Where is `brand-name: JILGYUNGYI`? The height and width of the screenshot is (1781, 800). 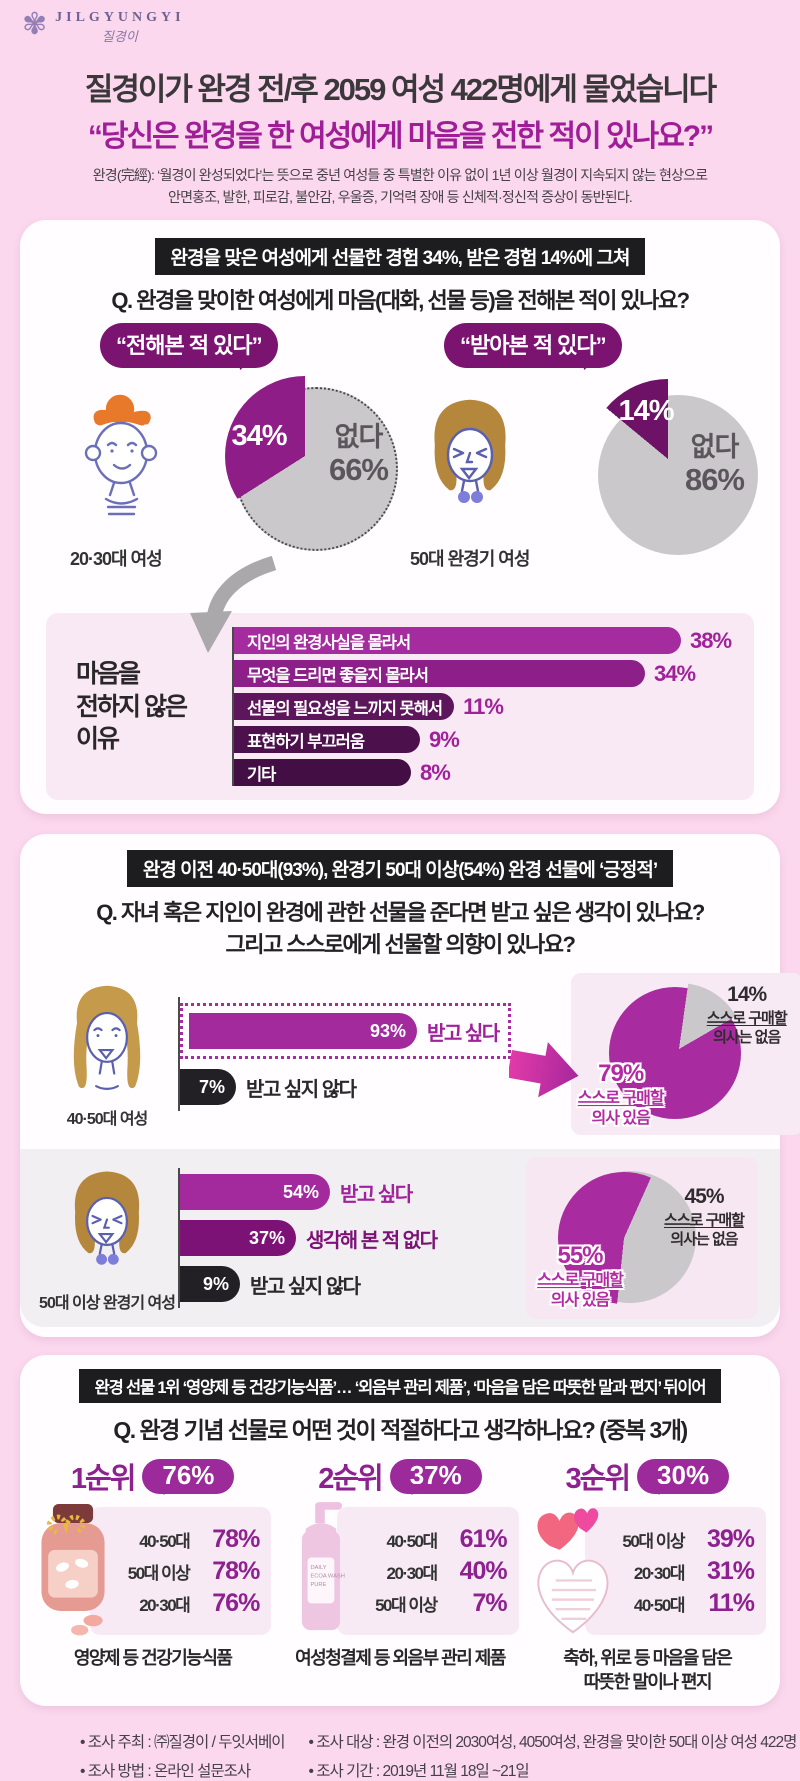
brand-name: JILGYUNGYI is located at coordinates (120, 17).